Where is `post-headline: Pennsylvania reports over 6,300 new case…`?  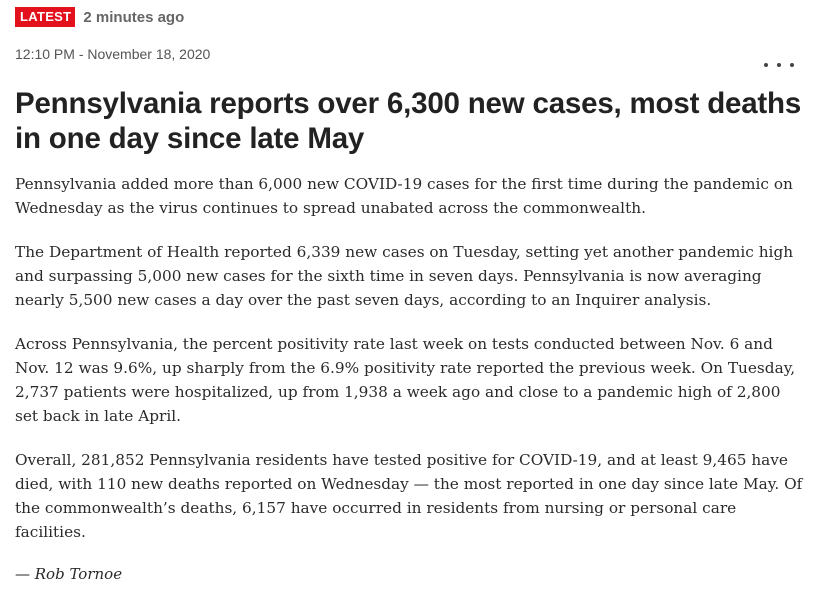 post-headline: Pennsylvania reports over 6,300 new case… is located at coordinates (408, 121).